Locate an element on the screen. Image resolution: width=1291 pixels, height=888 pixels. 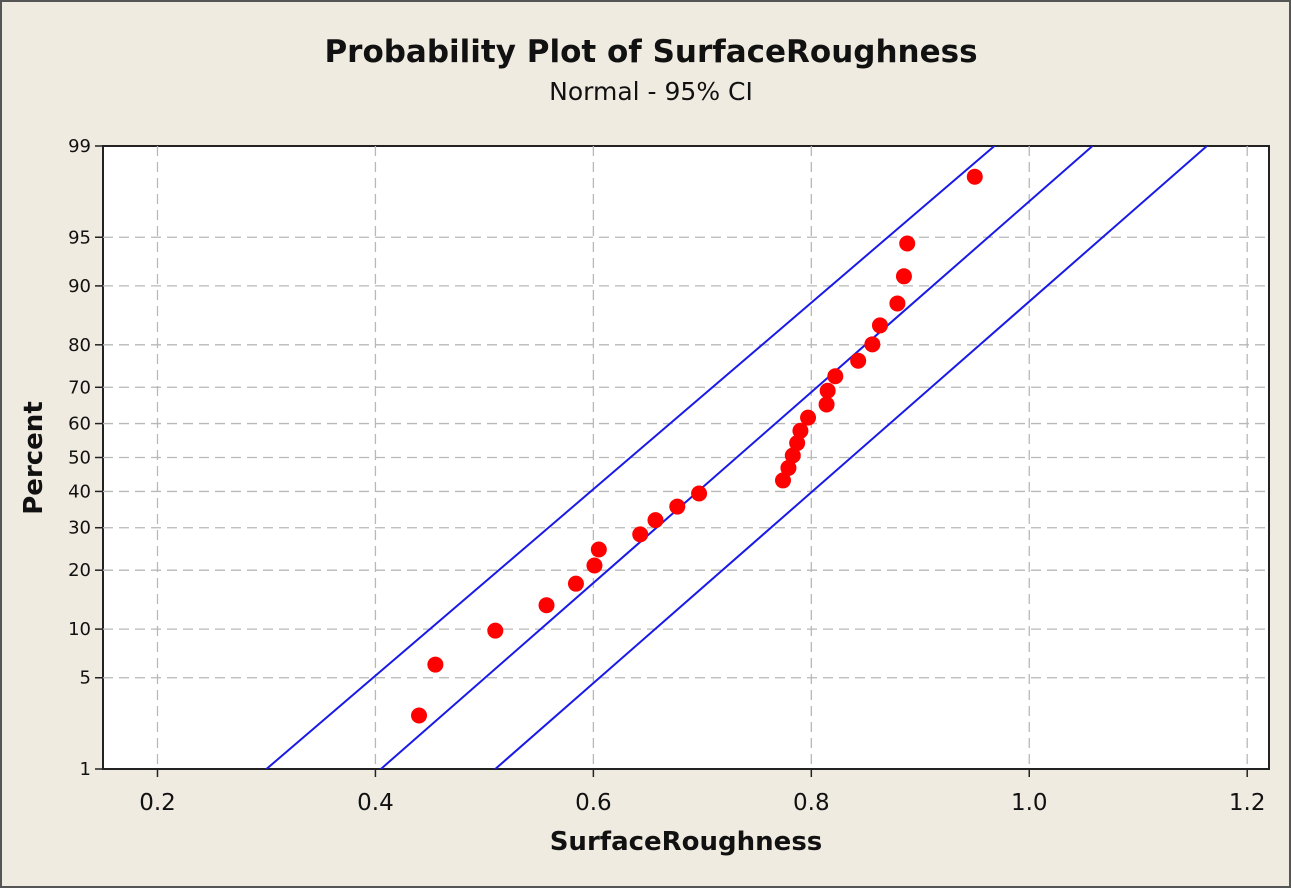
y-tick-label: 10 is located at coordinates (79, 629).